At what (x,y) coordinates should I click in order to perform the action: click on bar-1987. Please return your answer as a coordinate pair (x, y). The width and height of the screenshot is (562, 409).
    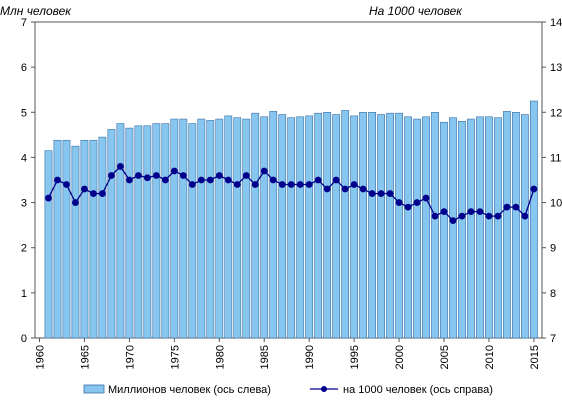
    Looking at the image, I should click on (282, 226).